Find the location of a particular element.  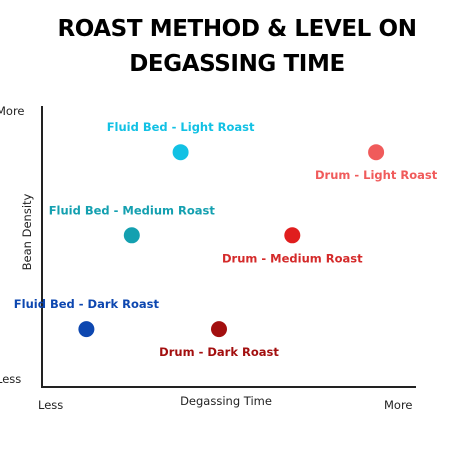

point-fluid-bed-light-roast is located at coordinates (180, 152).